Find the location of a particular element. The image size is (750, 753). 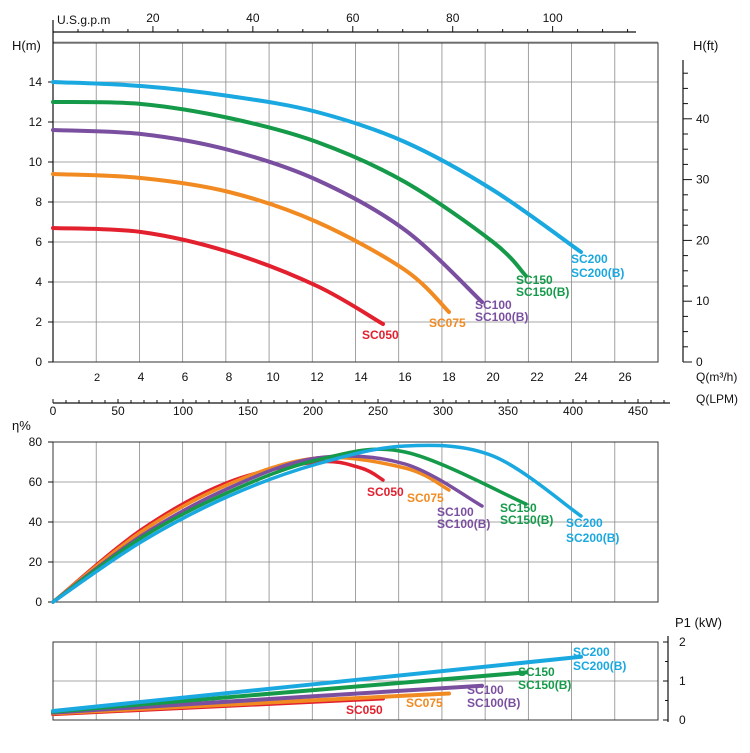

lpm-tick-label: 150 is located at coordinates (248, 411).